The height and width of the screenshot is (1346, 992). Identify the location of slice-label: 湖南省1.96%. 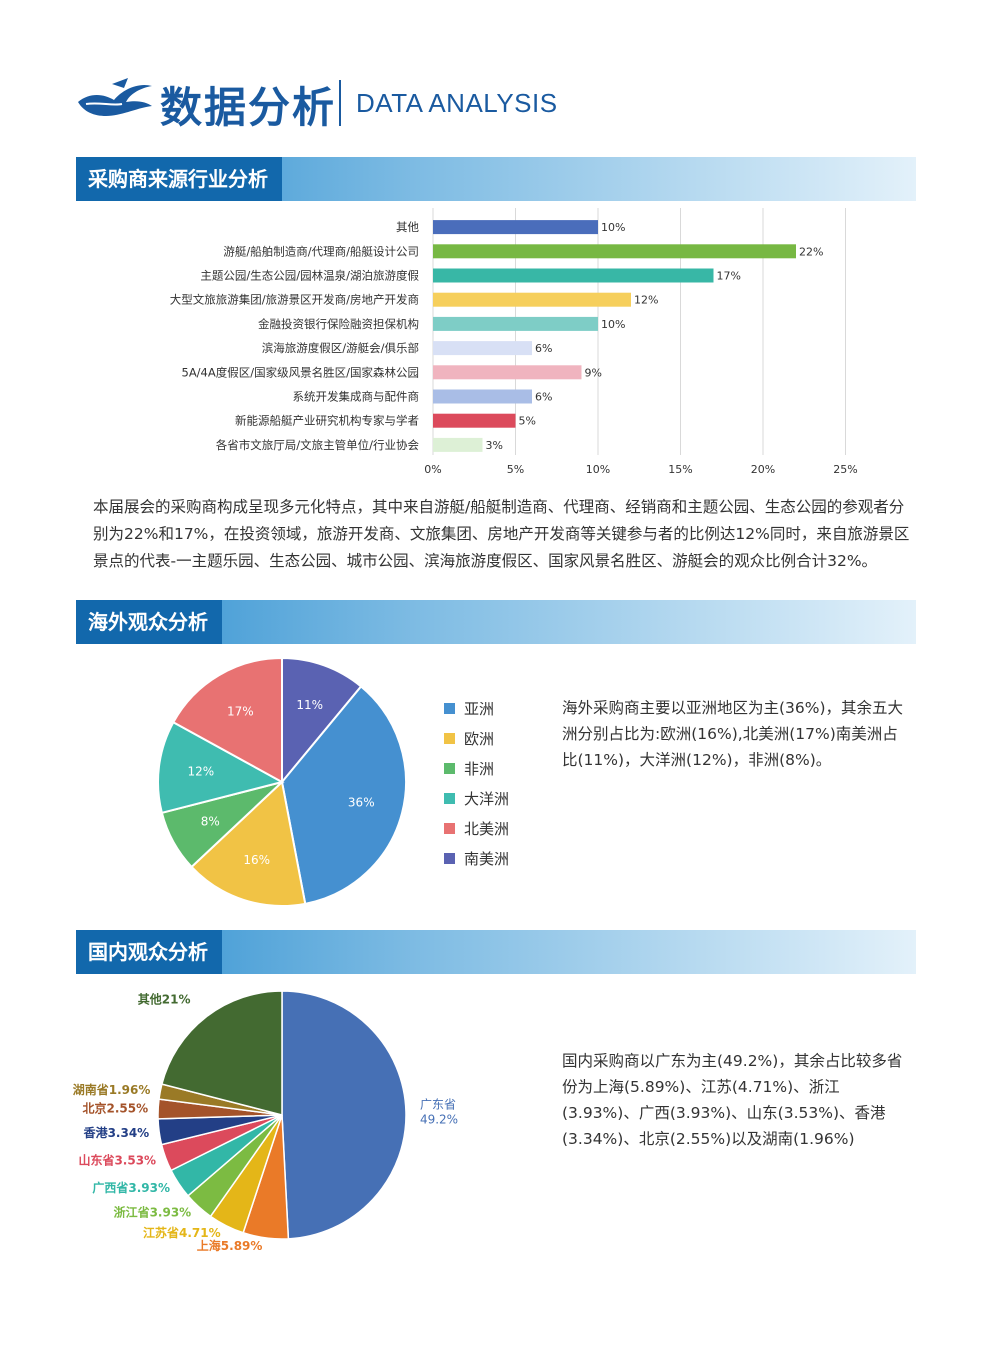
(112, 1089).